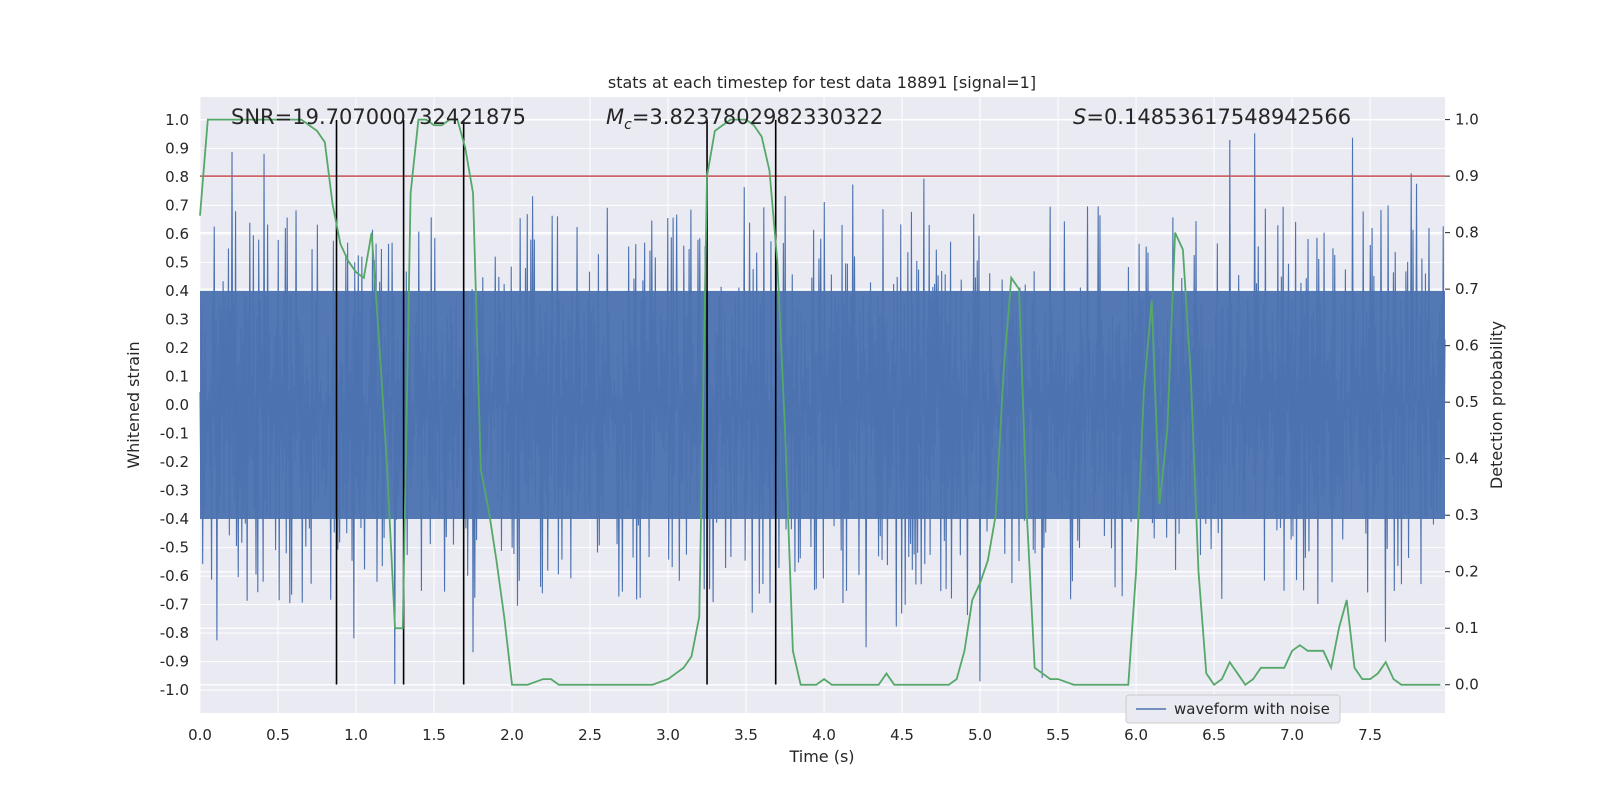 This screenshot has width=1600, height=800. I want to click on s-value: =0.14853617548942566, so click(1218, 117).